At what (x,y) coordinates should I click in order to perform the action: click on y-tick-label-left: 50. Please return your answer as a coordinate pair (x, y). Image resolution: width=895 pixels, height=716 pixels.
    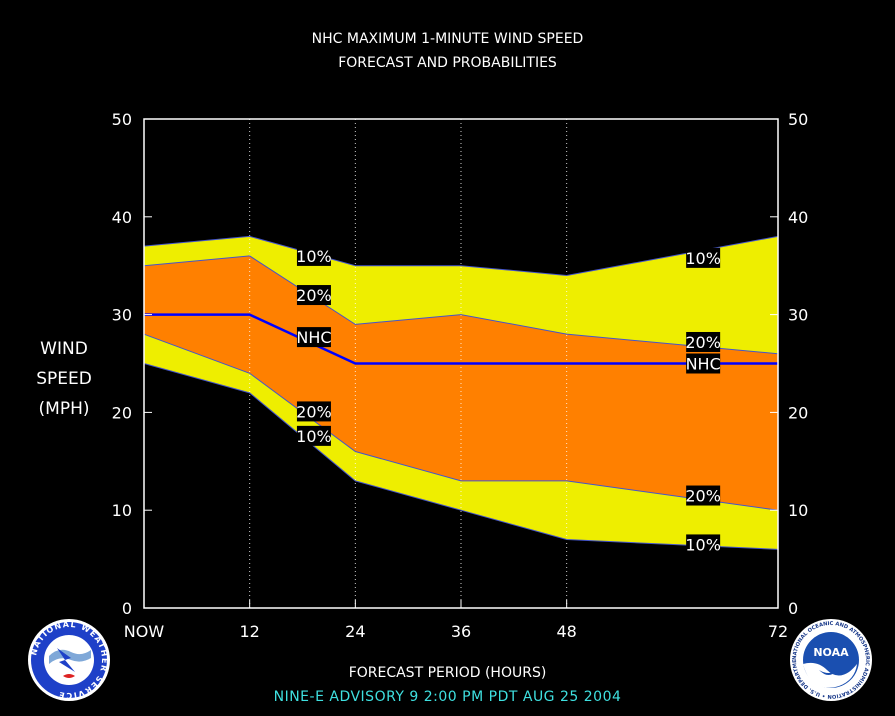
    Looking at the image, I should click on (122, 119).